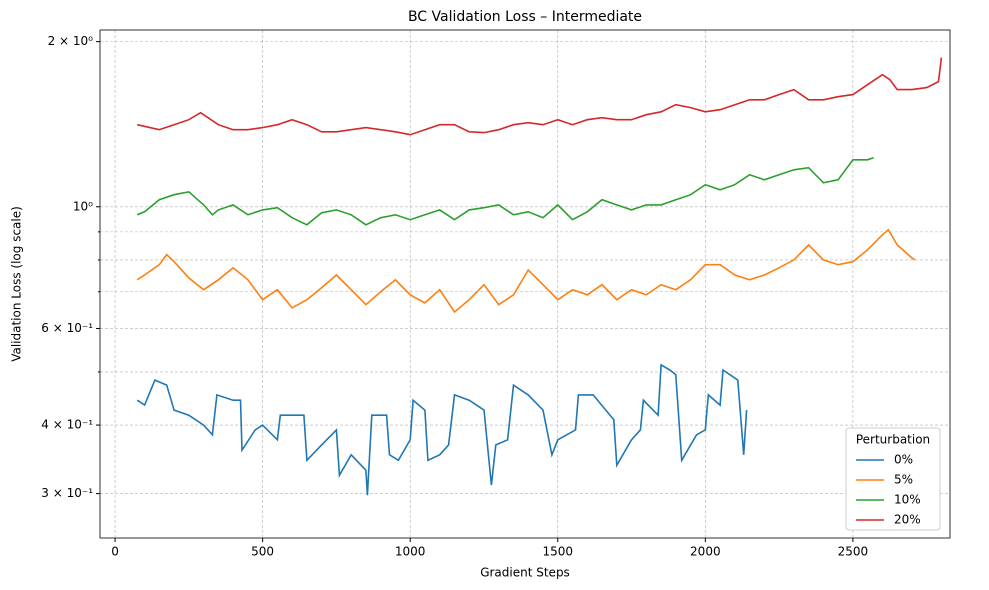 The height and width of the screenshot is (590, 989). What do you see at coordinates (557, 552) in the screenshot?
I see `x-tick-label: 1500` at bounding box center [557, 552].